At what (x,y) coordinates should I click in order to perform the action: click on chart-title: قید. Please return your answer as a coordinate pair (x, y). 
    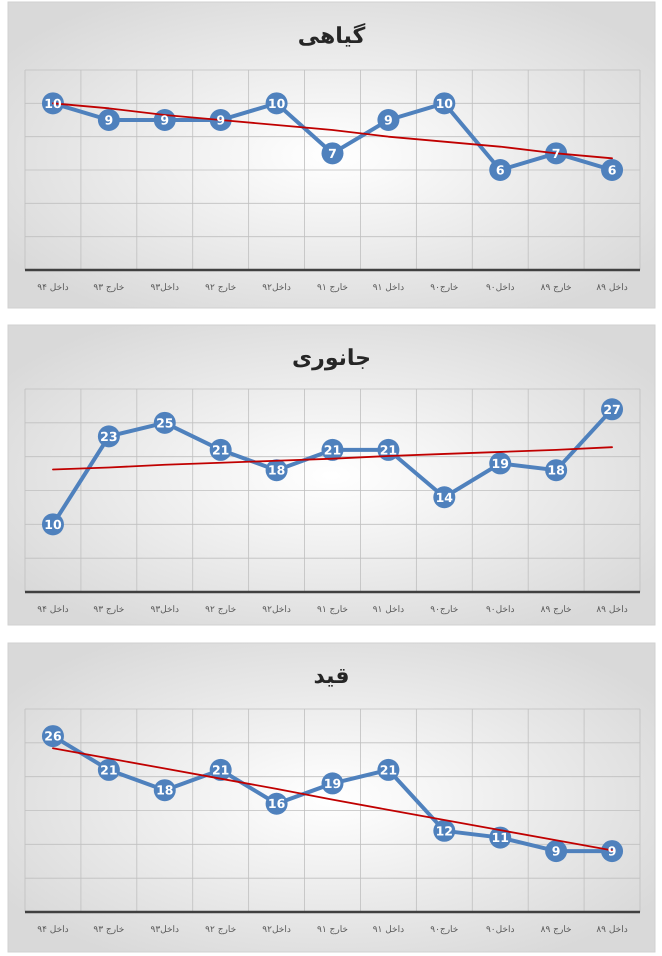
    Looking at the image, I should click on (331, 676).